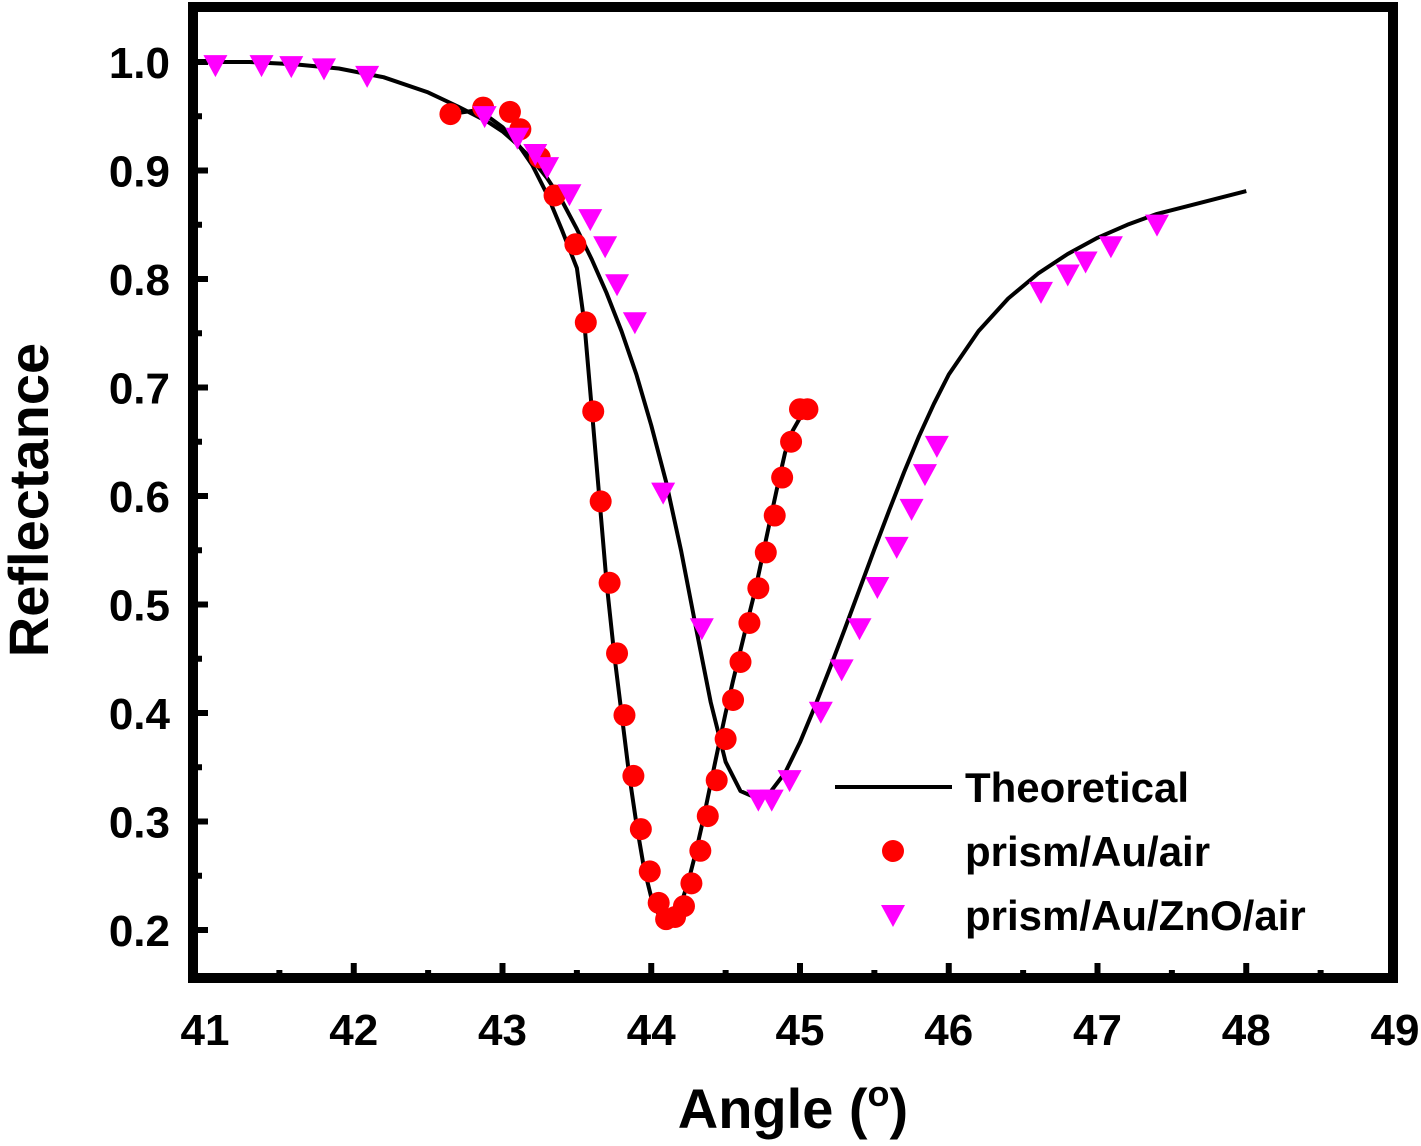 This screenshot has width=1421, height=1146. Describe the element at coordinates (1077, 787) in the screenshot. I see `legend-label-theoretical: Theoretical` at that location.